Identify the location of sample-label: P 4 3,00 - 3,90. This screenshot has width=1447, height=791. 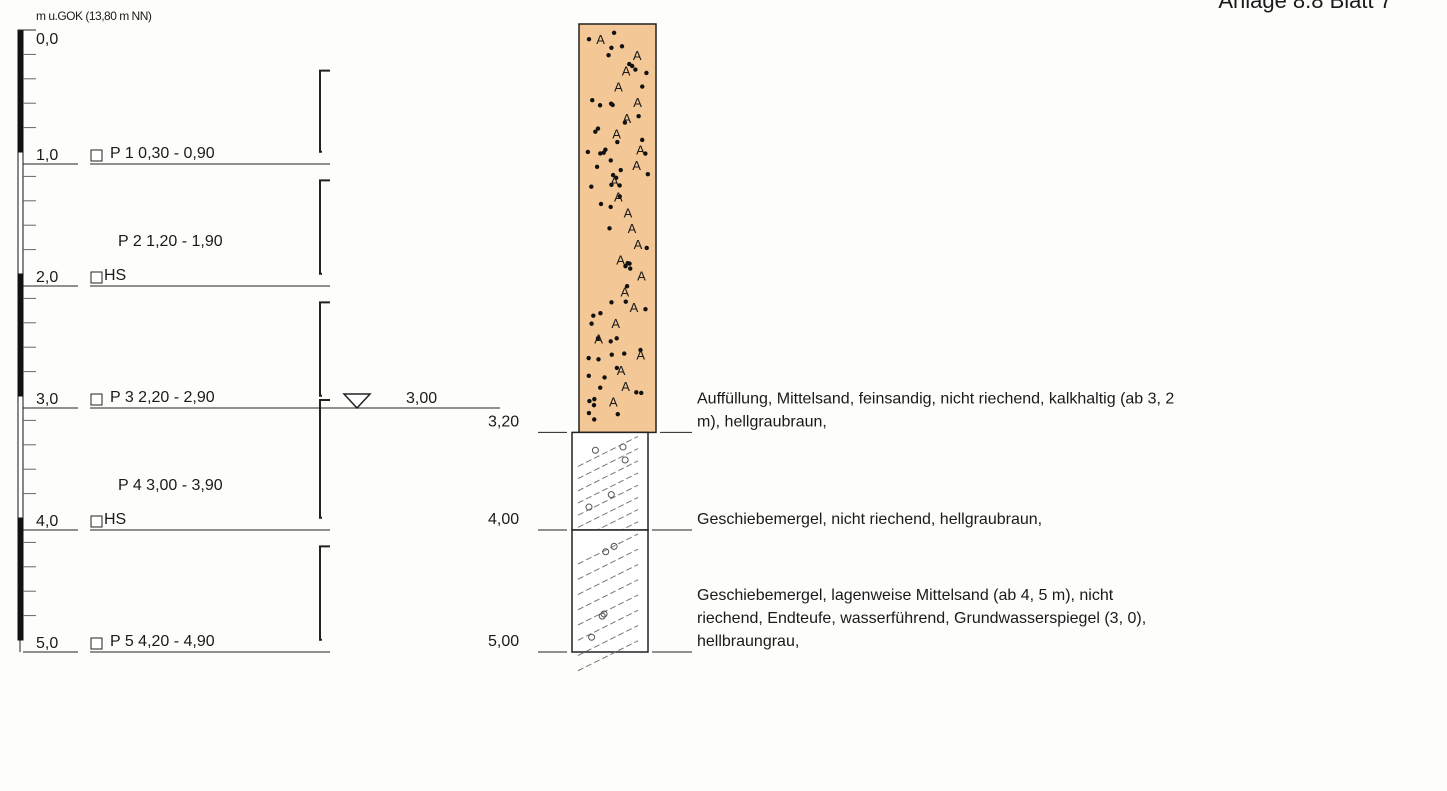
(170, 485).